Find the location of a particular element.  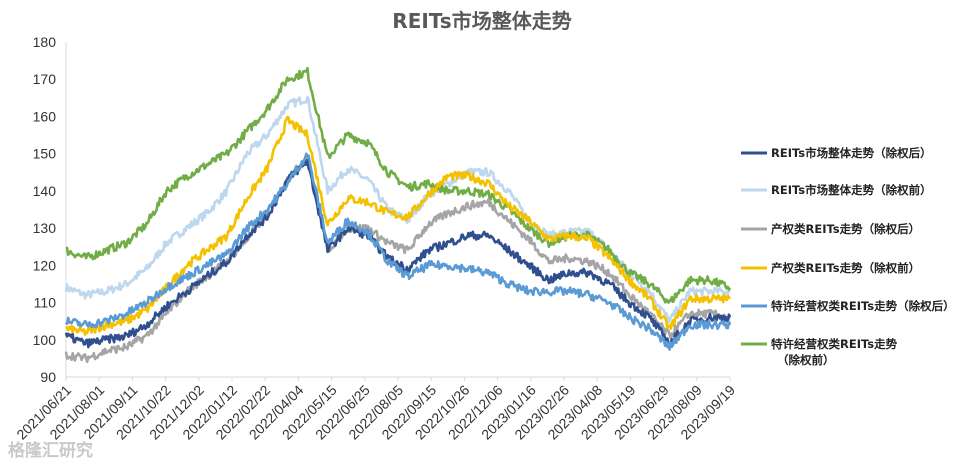

y-tick-label: 130 is located at coordinates (45, 228).